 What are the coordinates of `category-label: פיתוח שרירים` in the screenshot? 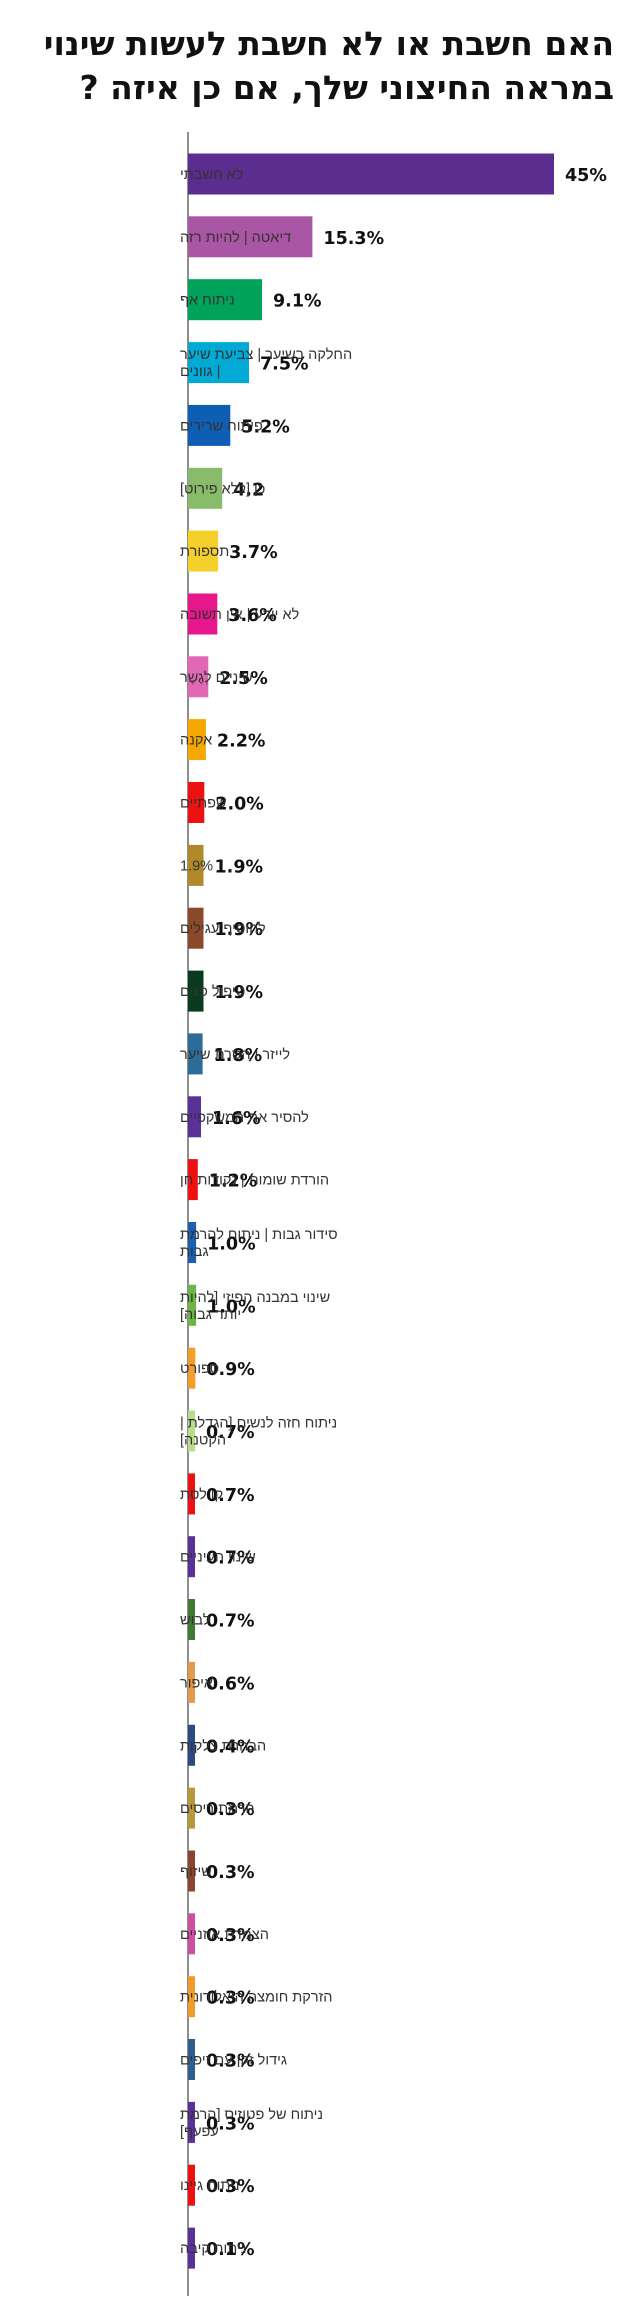 It's located at (221, 426).